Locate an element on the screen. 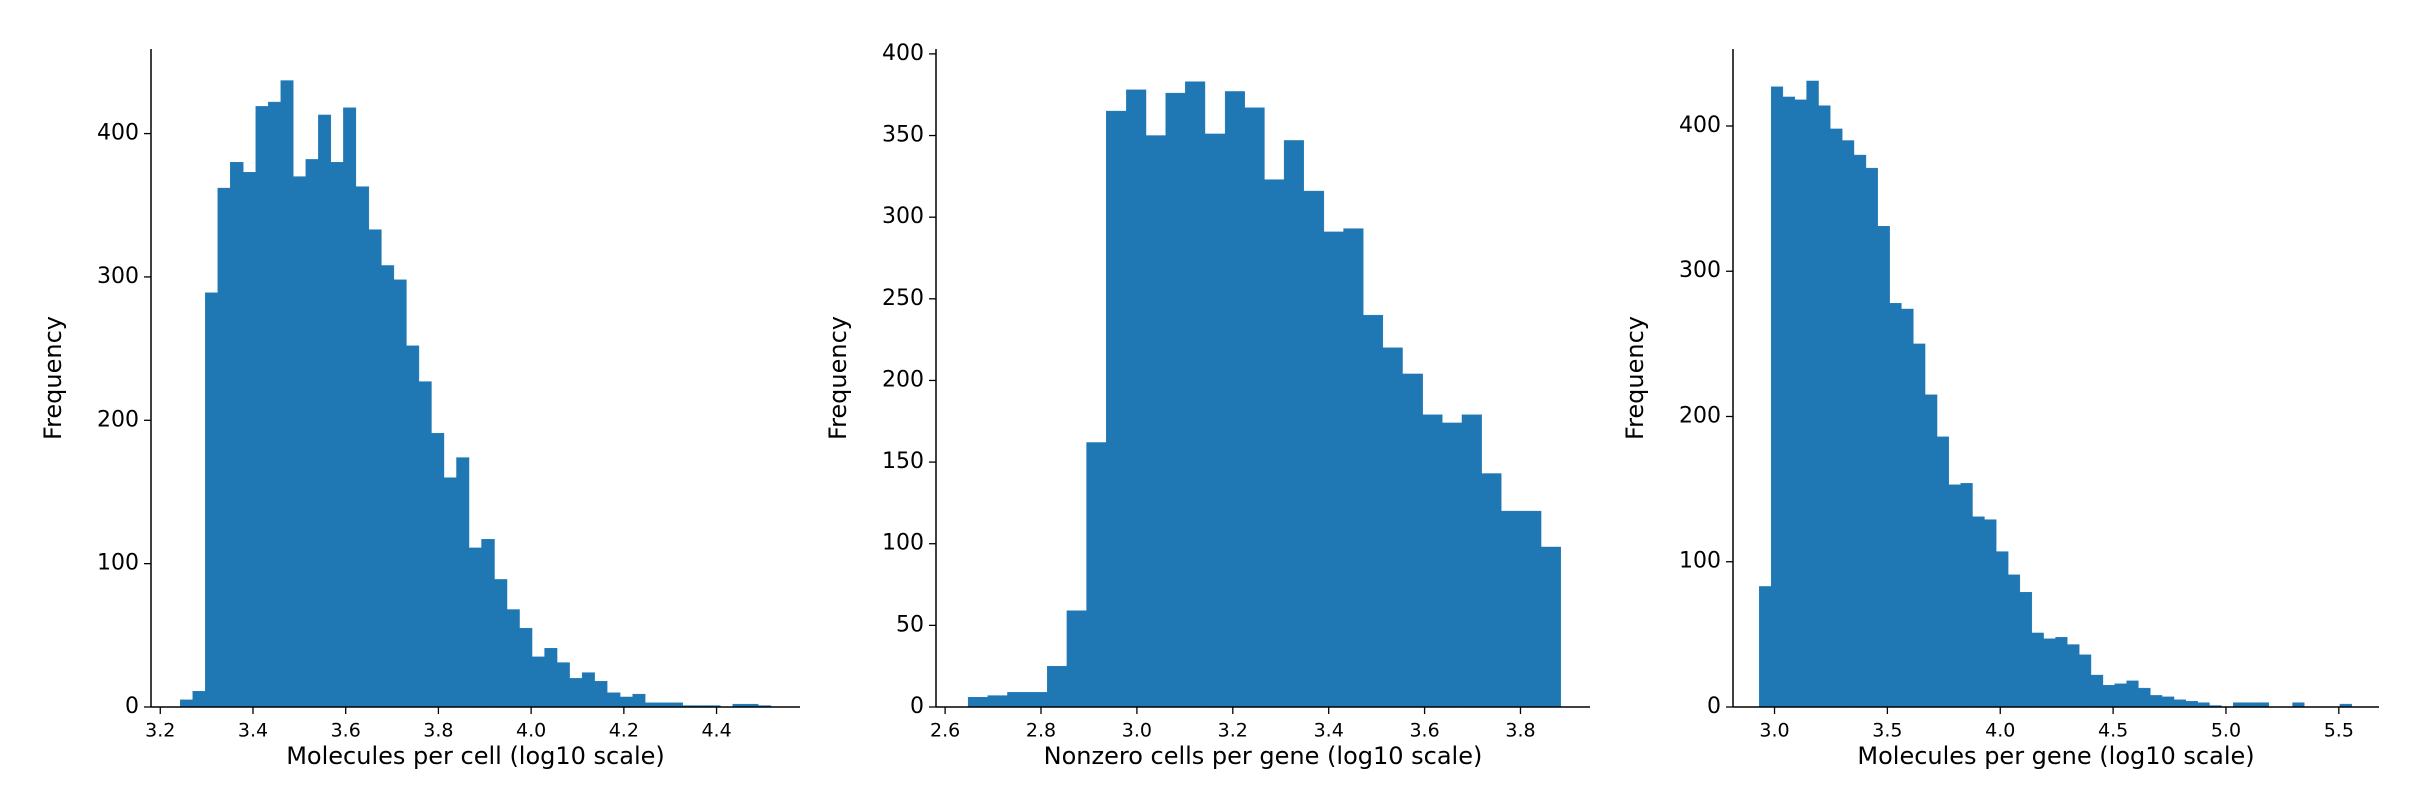 The height and width of the screenshot is (812, 2418). x-tick-label: 2.6 is located at coordinates (945, 731).